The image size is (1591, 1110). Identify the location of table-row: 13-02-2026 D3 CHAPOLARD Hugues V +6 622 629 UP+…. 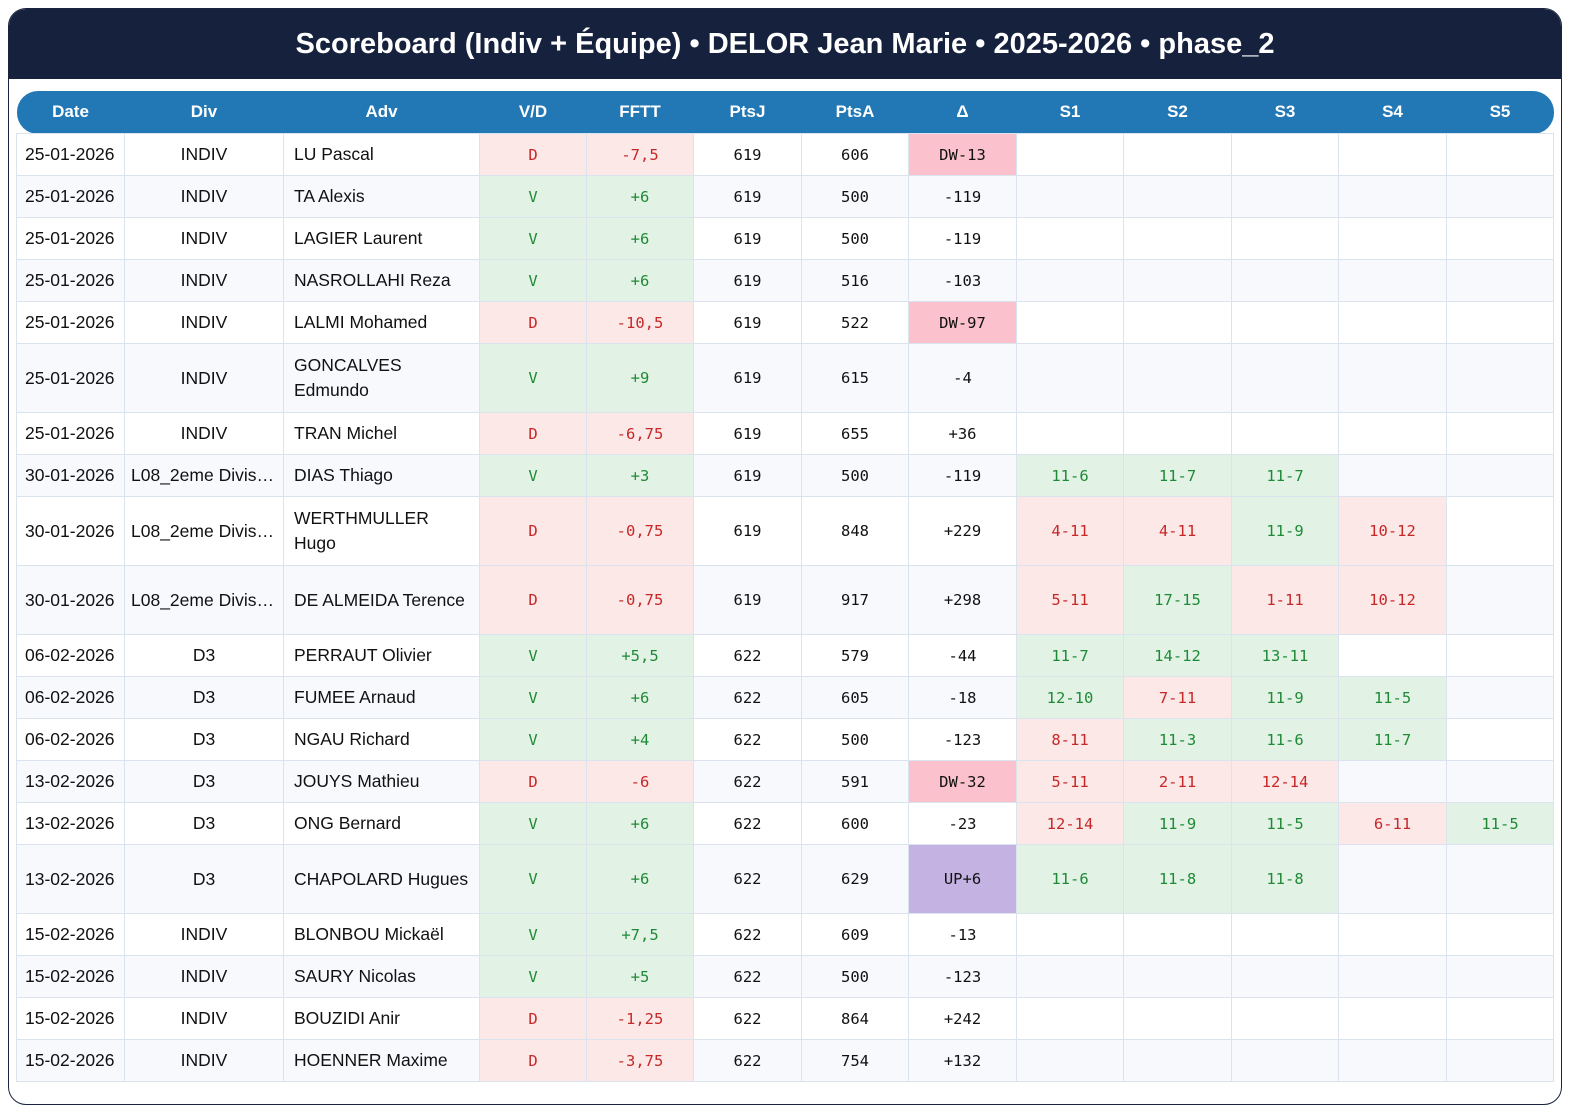
(785, 879).